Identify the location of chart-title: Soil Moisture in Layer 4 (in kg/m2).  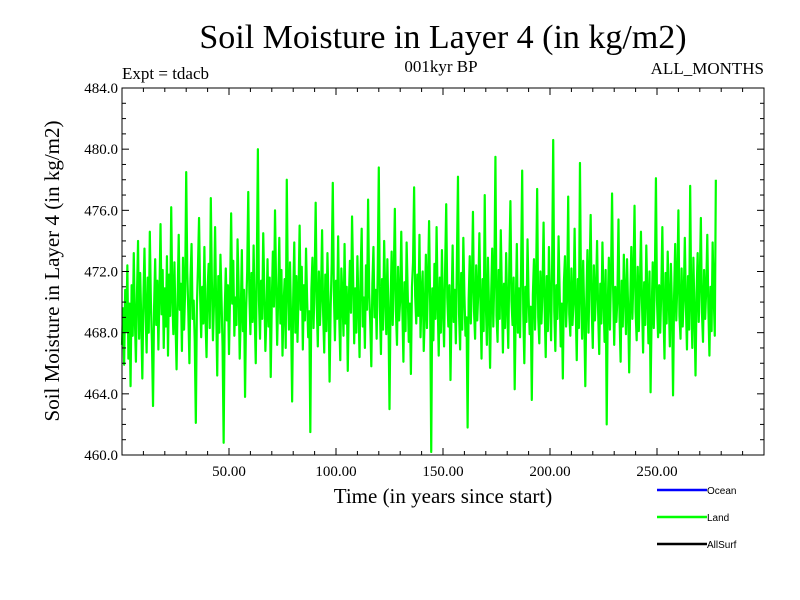
(442, 37).